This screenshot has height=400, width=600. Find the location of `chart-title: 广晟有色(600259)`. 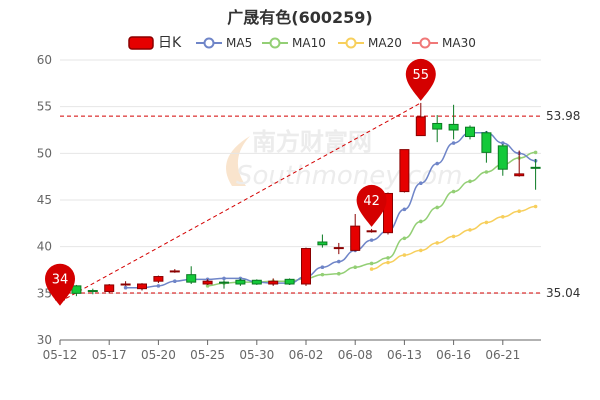

chart-title: 广晟有色(600259) is located at coordinates (300, 17).